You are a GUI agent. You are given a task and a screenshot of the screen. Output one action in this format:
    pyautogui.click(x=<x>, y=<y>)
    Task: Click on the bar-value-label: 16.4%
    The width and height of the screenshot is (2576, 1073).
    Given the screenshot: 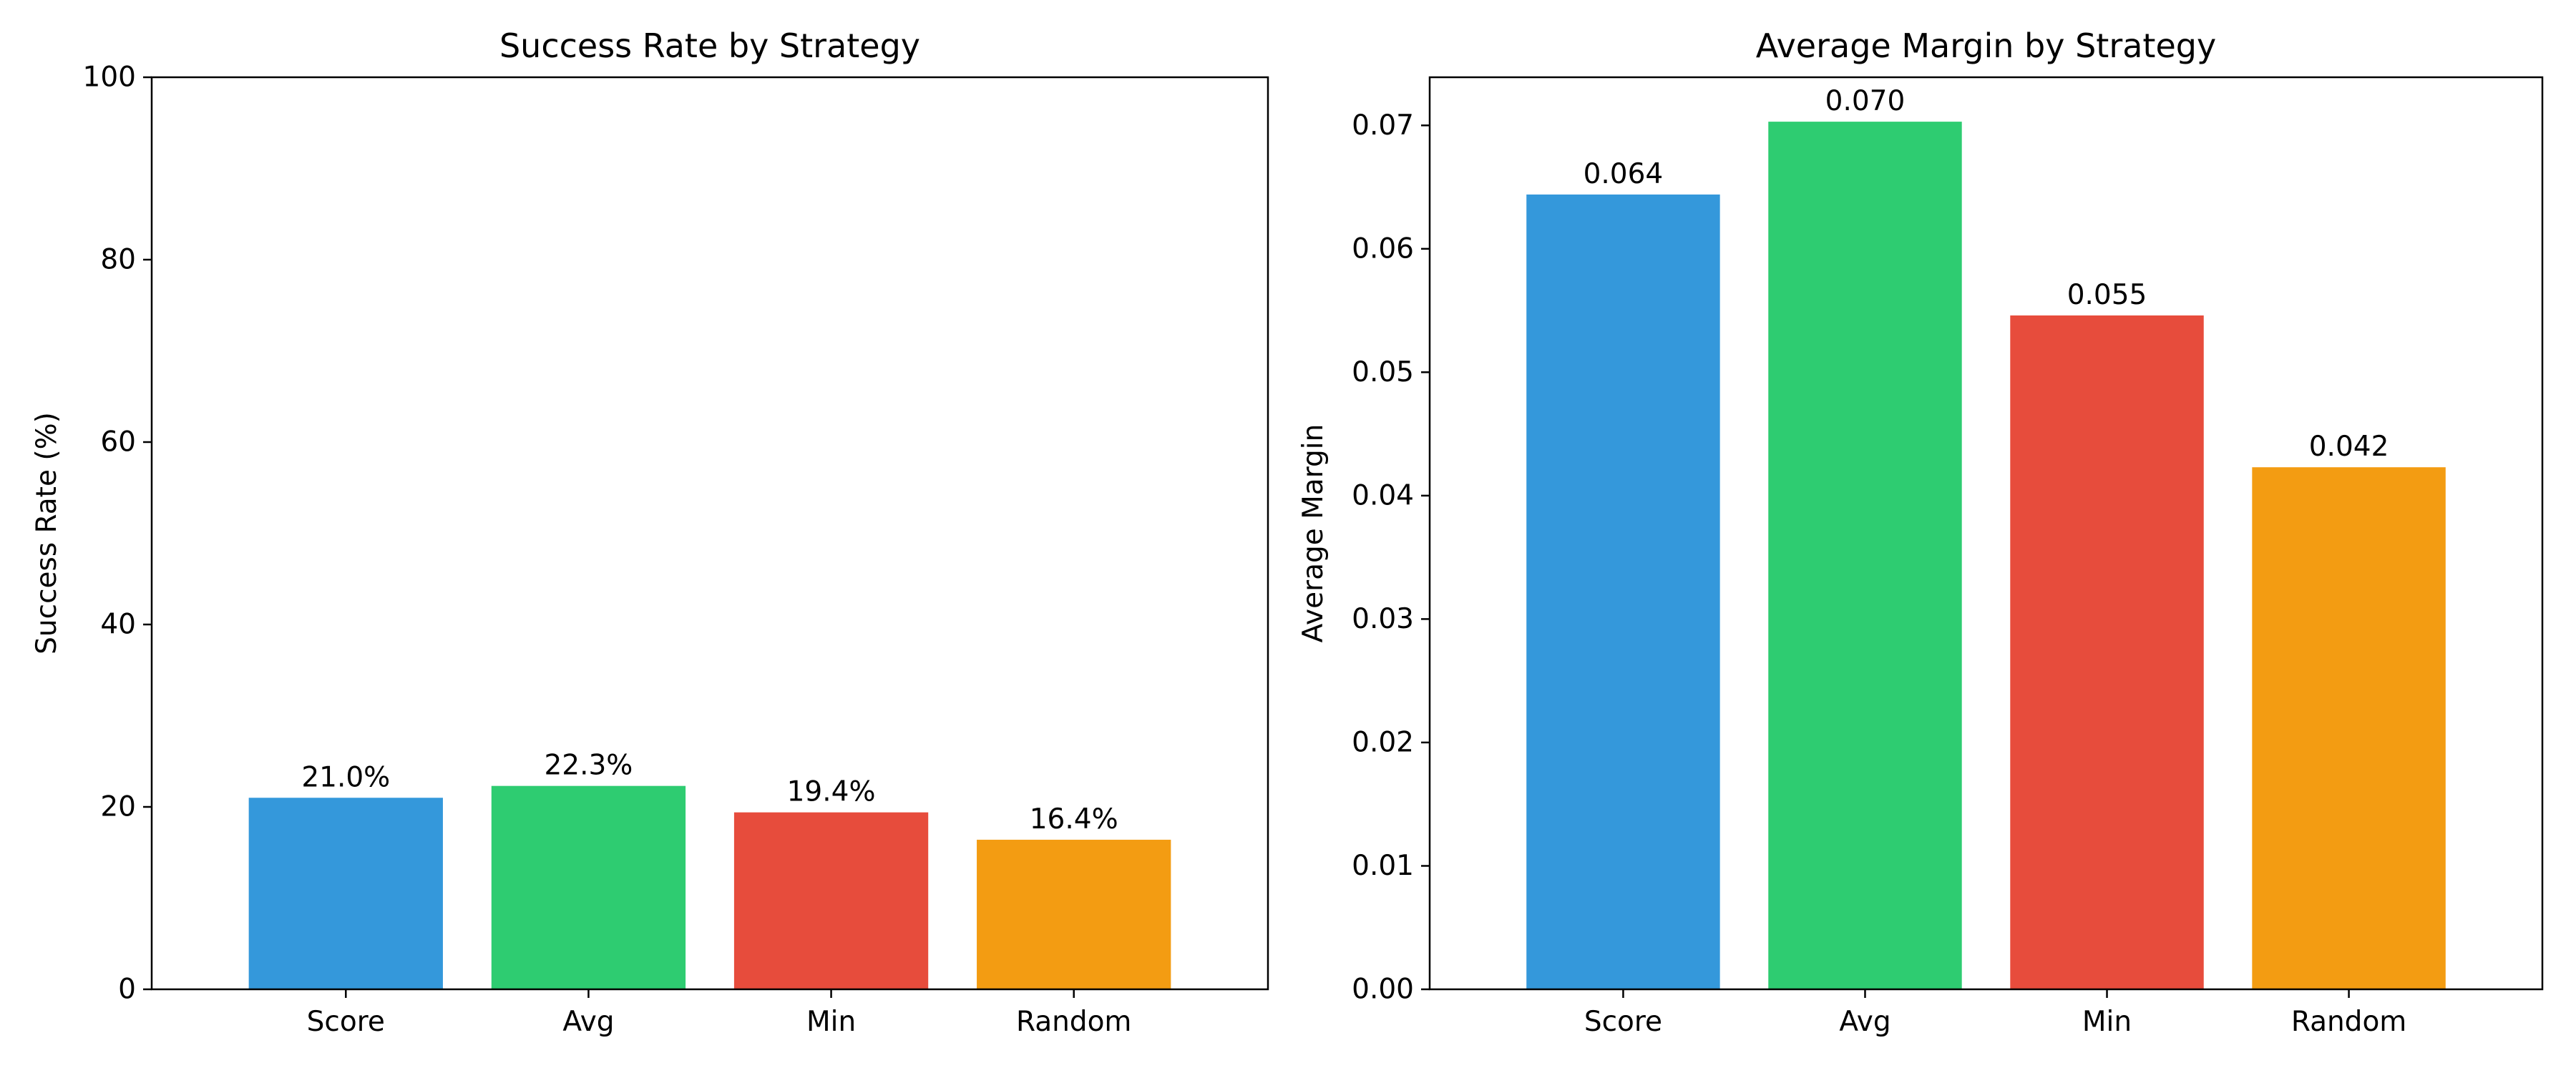 What is the action you would take?
    pyautogui.click(x=1074, y=819)
    